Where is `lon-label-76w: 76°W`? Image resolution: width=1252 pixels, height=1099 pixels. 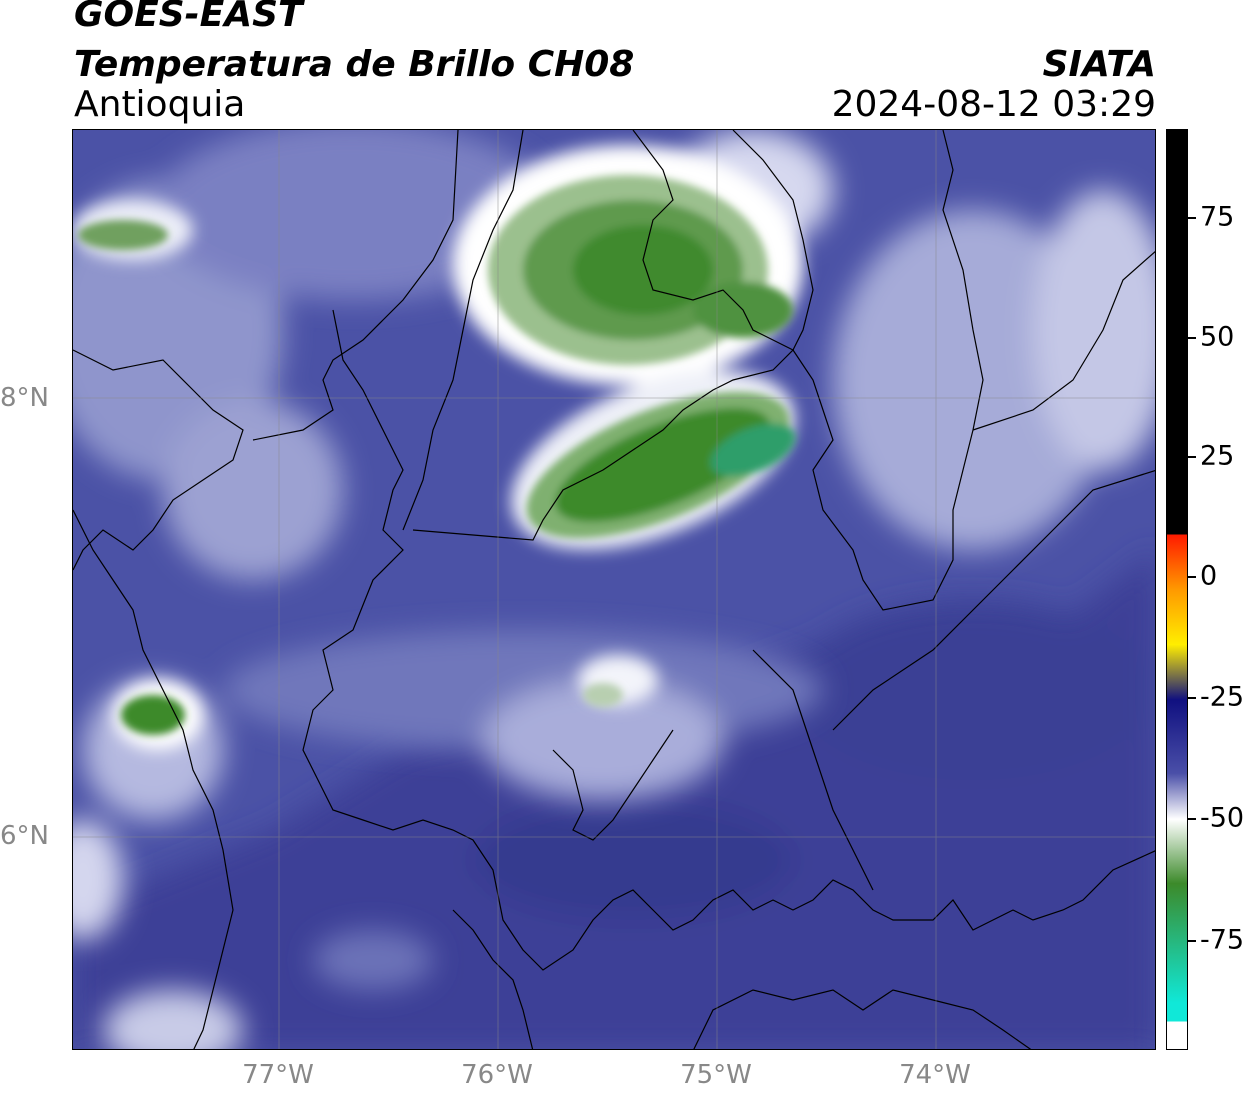
lon-label-76w: 76°W is located at coordinates (497, 1075).